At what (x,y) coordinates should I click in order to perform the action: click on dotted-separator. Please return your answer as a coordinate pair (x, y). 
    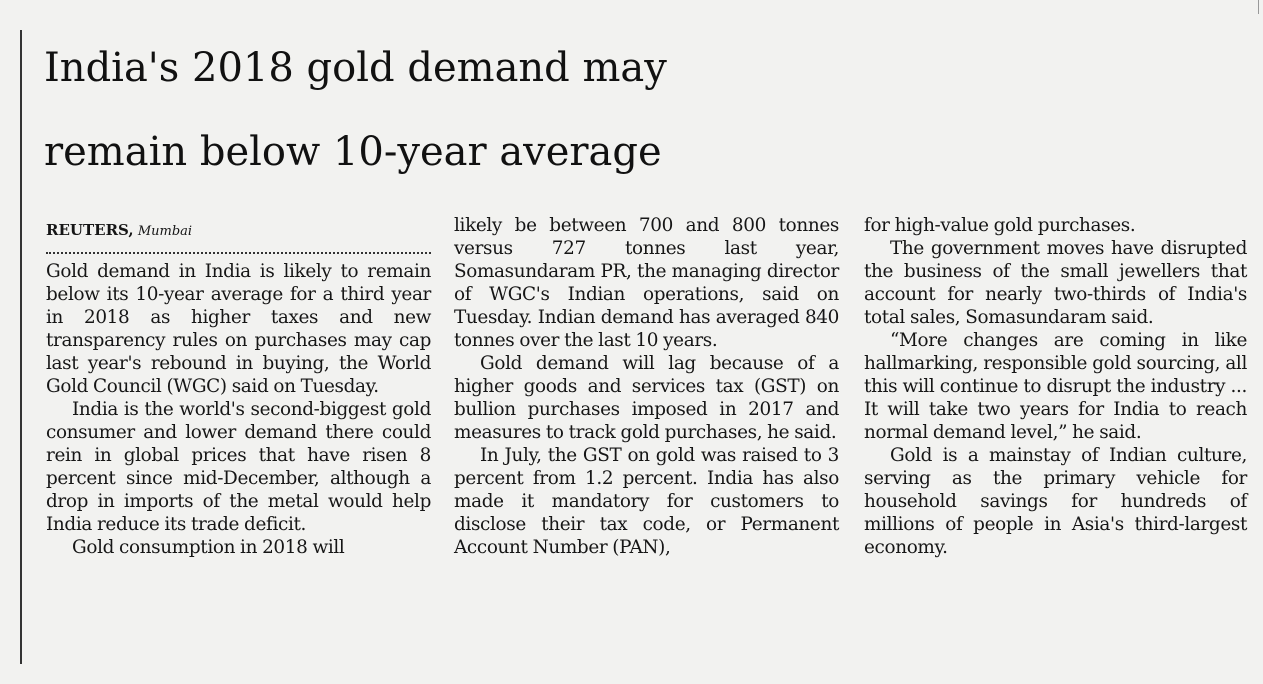
    Looking at the image, I should click on (238, 249).